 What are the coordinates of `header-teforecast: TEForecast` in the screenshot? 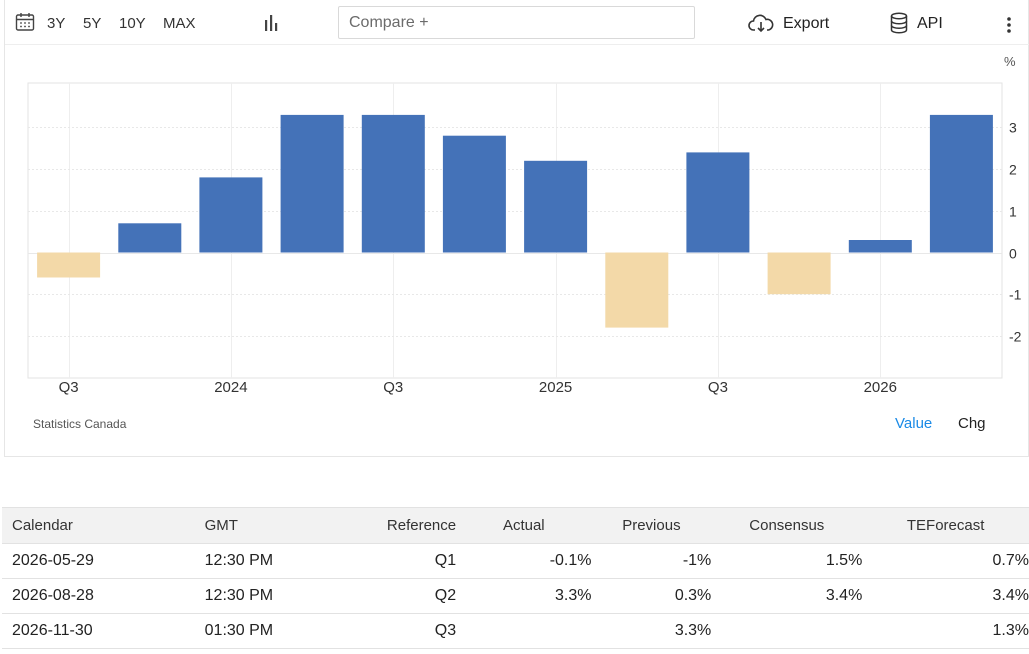 It's located at (945, 525).